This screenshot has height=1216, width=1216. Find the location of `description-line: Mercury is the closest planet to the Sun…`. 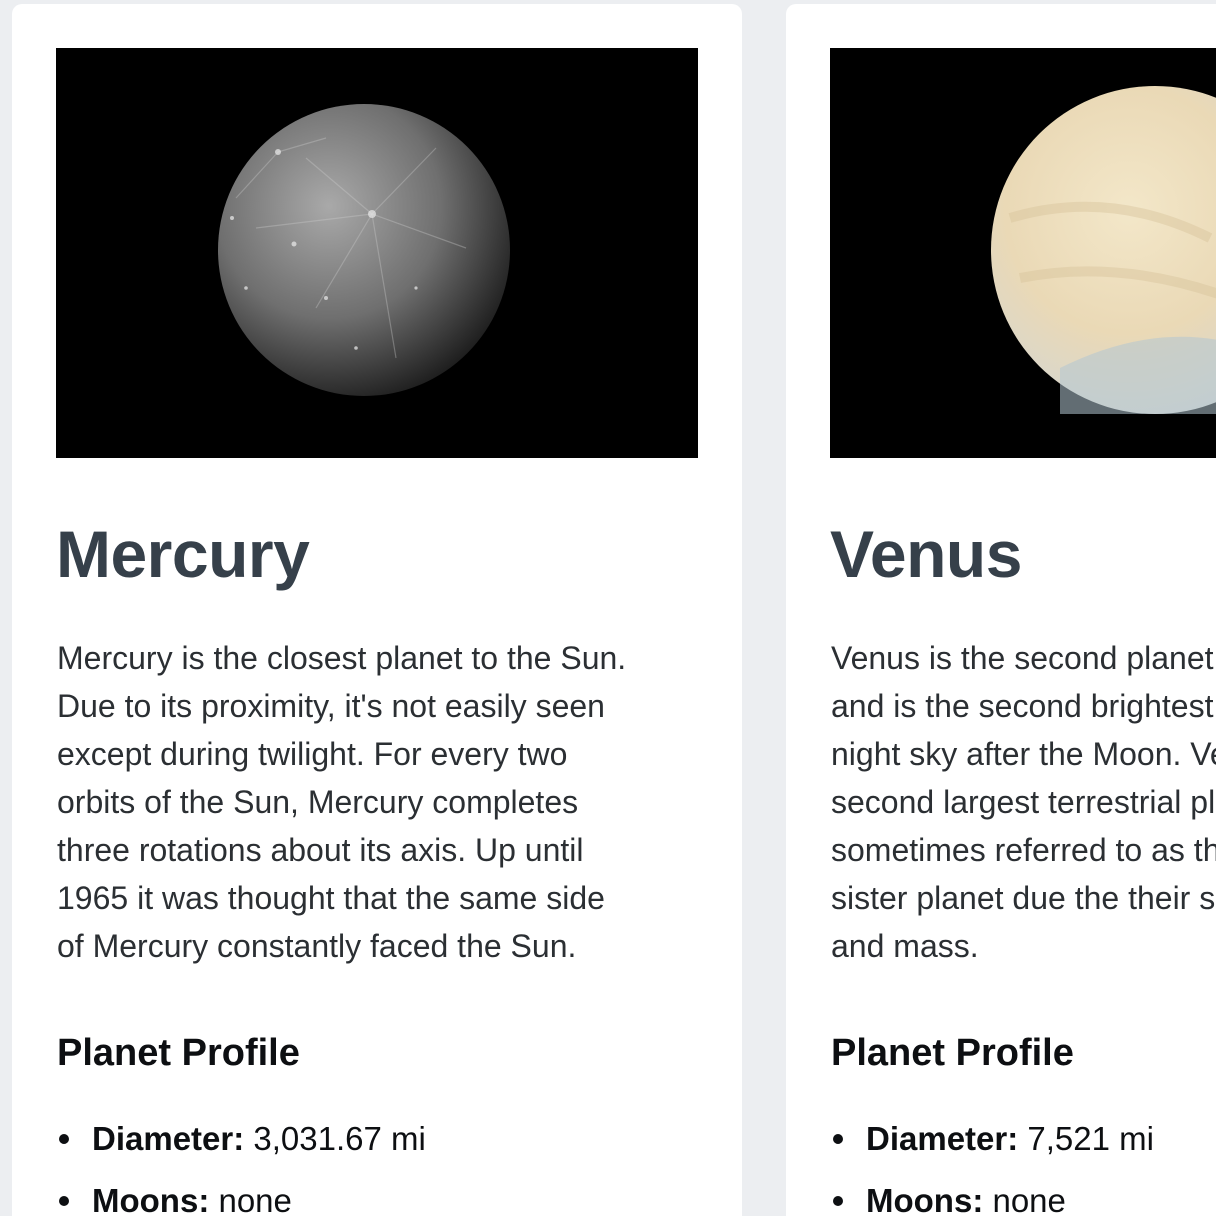

description-line: Mercury is the closest planet to the Sun… is located at coordinates (342, 658).